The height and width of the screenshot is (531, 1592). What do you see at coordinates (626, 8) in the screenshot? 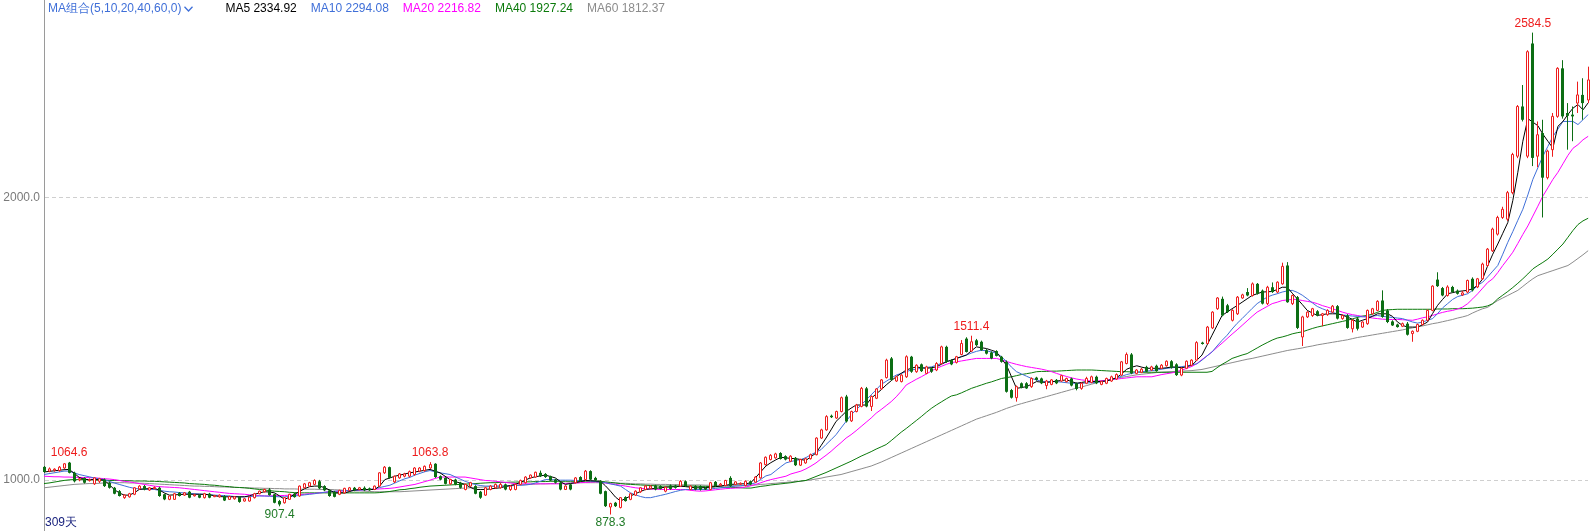
I see `text: MA60 1812.37` at bounding box center [626, 8].